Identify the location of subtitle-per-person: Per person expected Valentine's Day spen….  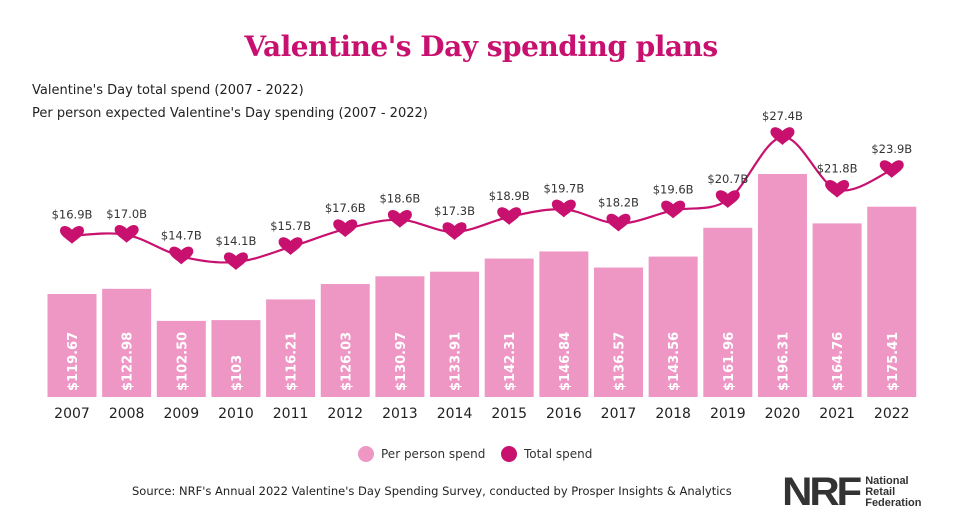
(230, 113).